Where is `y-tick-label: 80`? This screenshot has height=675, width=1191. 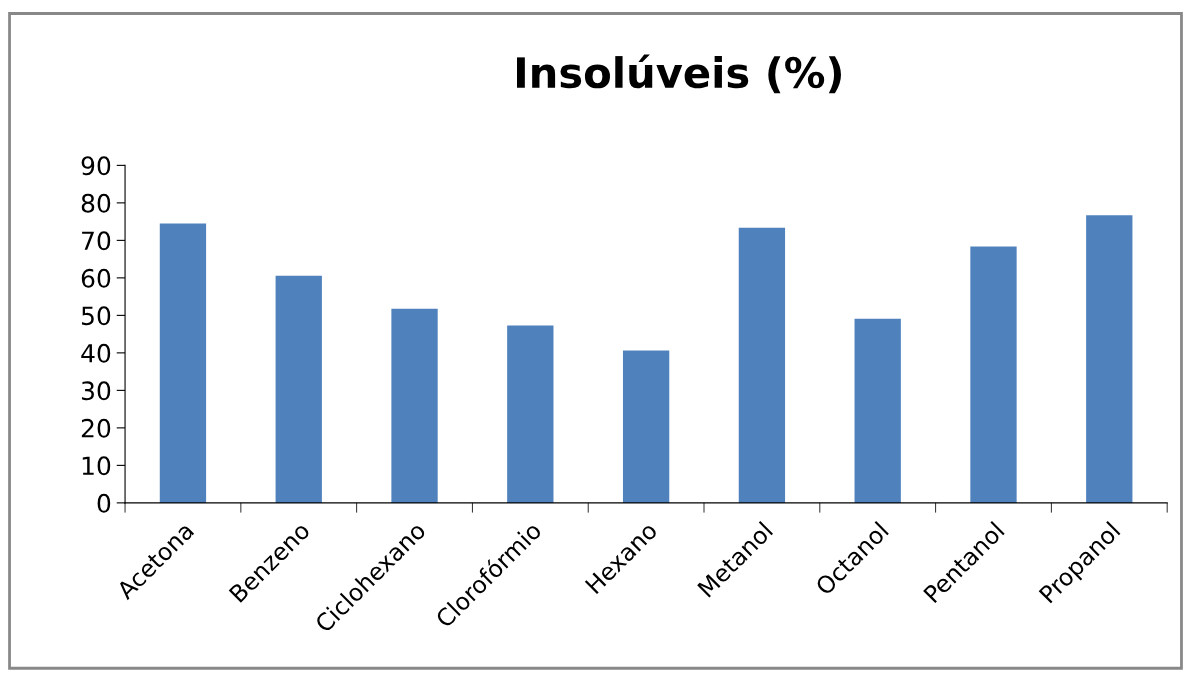 y-tick-label: 80 is located at coordinates (96, 203).